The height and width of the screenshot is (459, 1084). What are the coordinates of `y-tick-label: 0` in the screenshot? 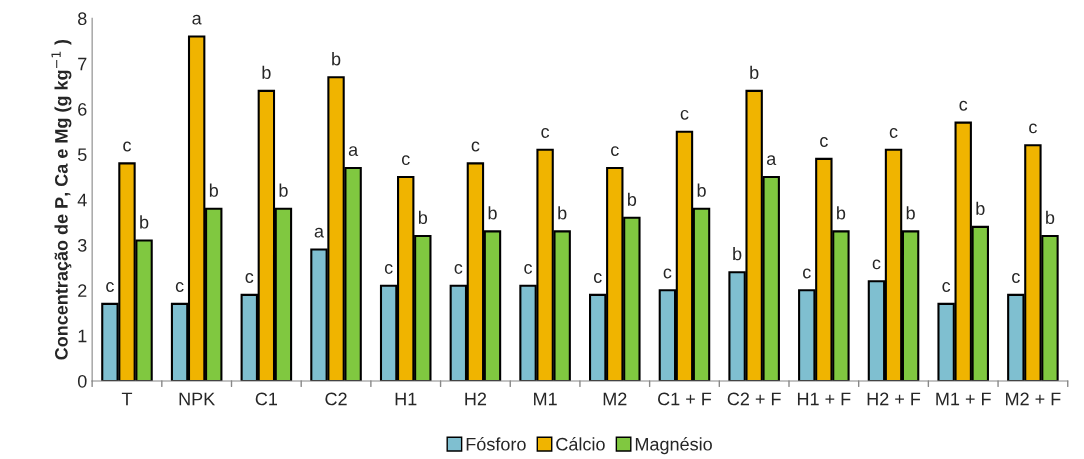 It's located at (82, 381).